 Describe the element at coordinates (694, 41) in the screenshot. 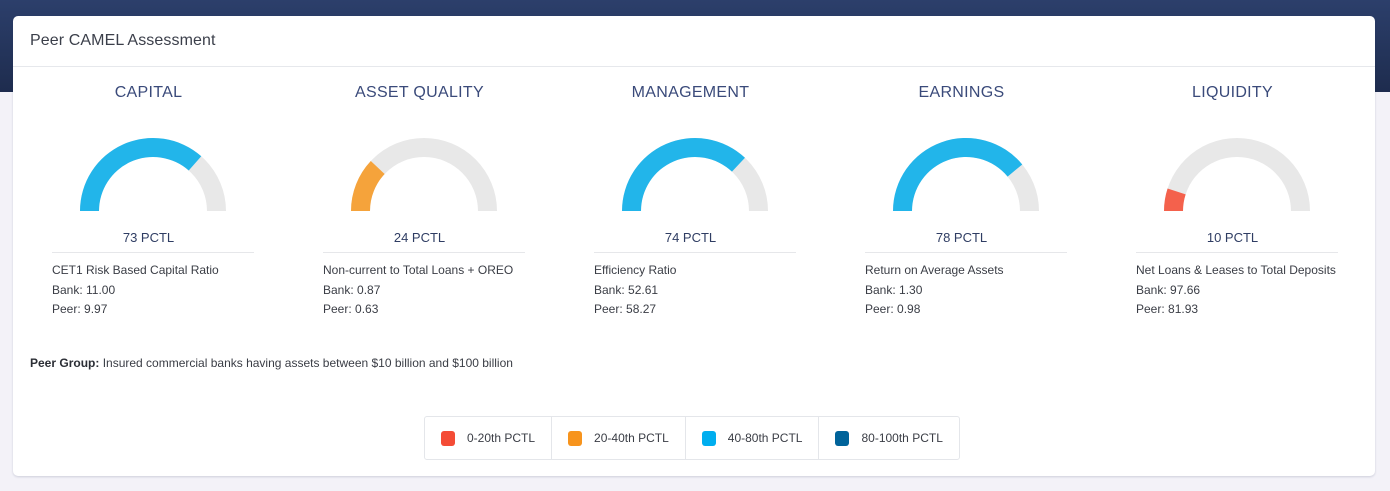

I see `card-header: Peer CAMEL Assessment` at that location.